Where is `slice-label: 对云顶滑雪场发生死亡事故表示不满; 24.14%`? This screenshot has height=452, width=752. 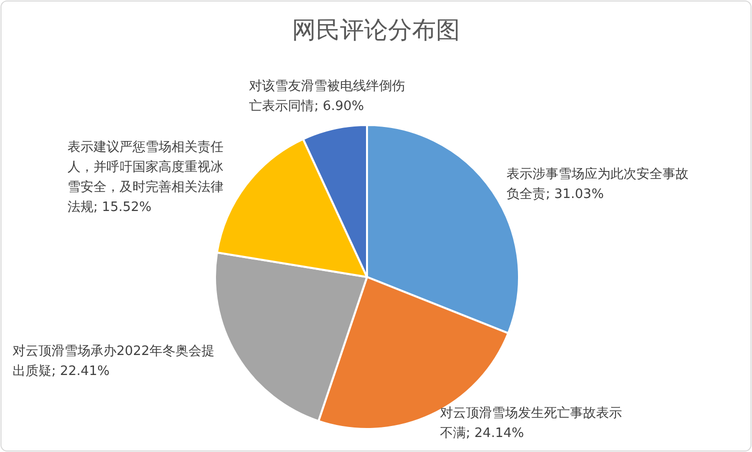 slice-label: 对云顶滑雪场发生死亡事故表示不满; 24.14% is located at coordinates (531, 424).